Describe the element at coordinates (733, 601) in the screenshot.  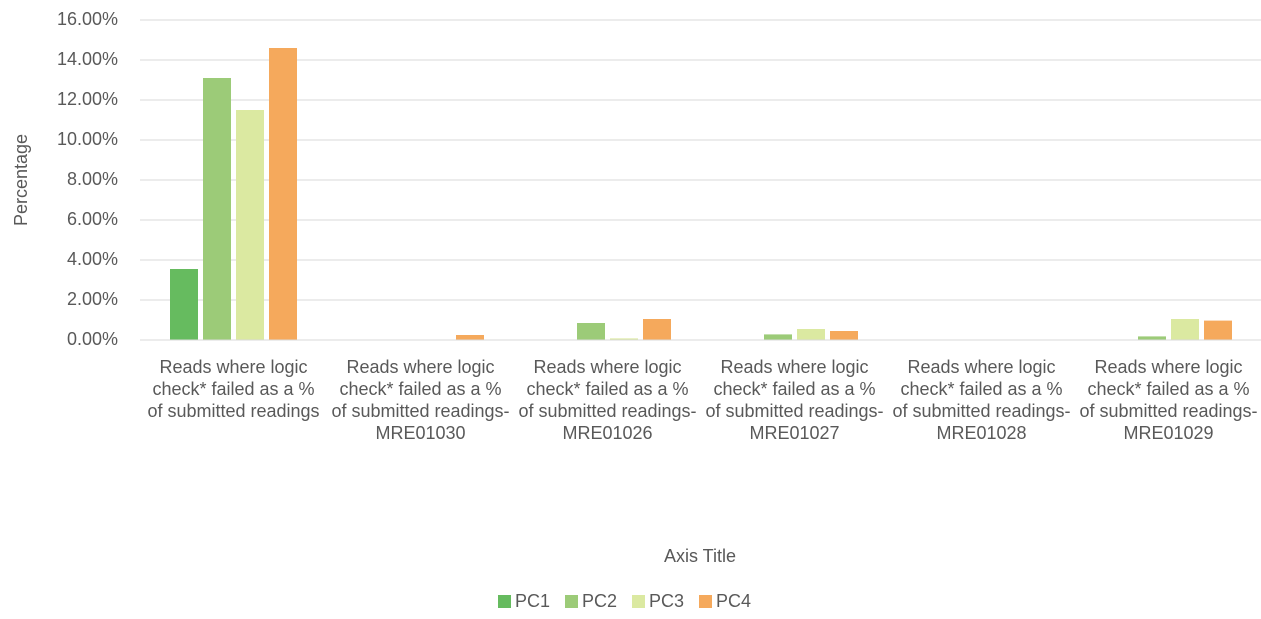
I see `legend-label: PC4` at that location.